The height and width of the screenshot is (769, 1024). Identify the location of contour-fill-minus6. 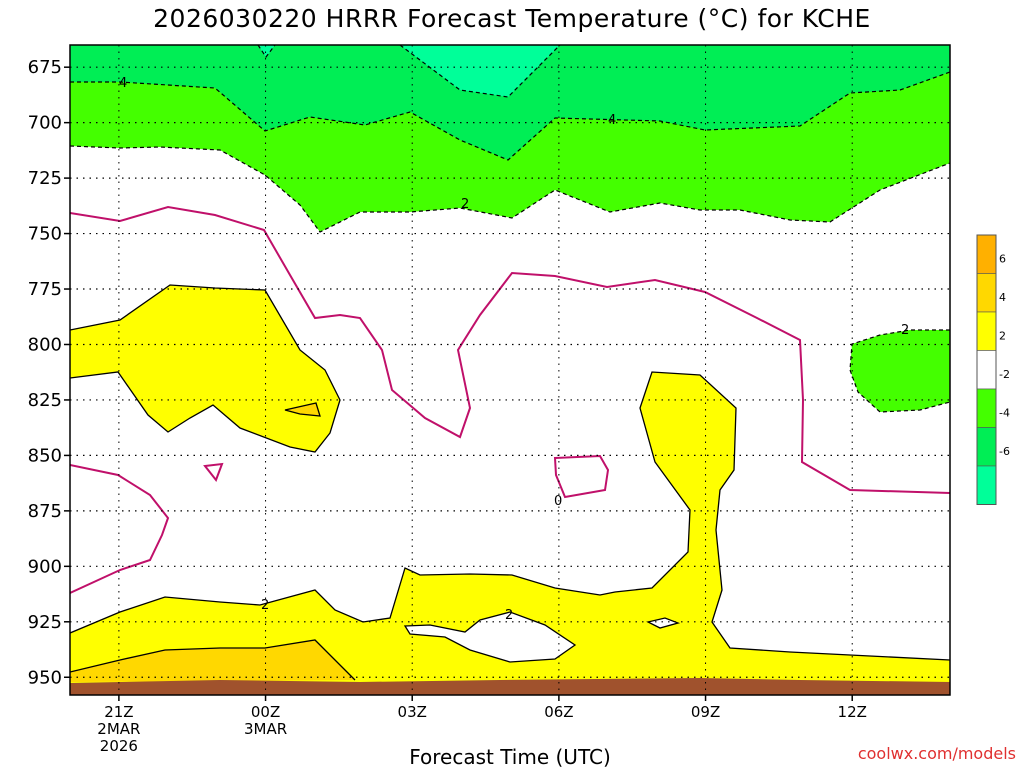
(480, 71).